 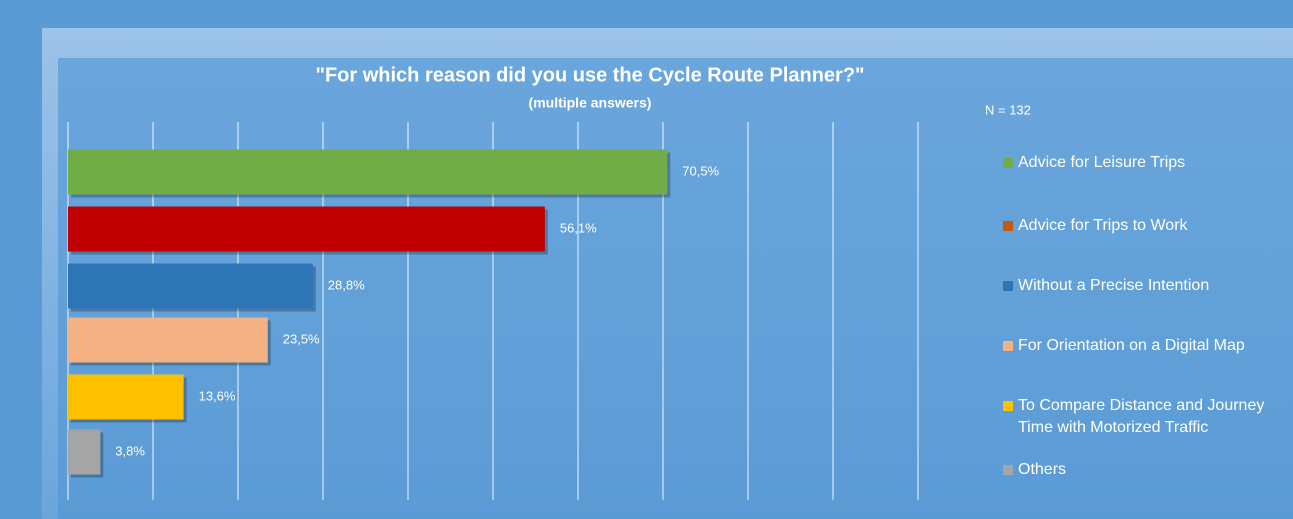 I want to click on legend-label: Others, so click(x=1042, y=469).